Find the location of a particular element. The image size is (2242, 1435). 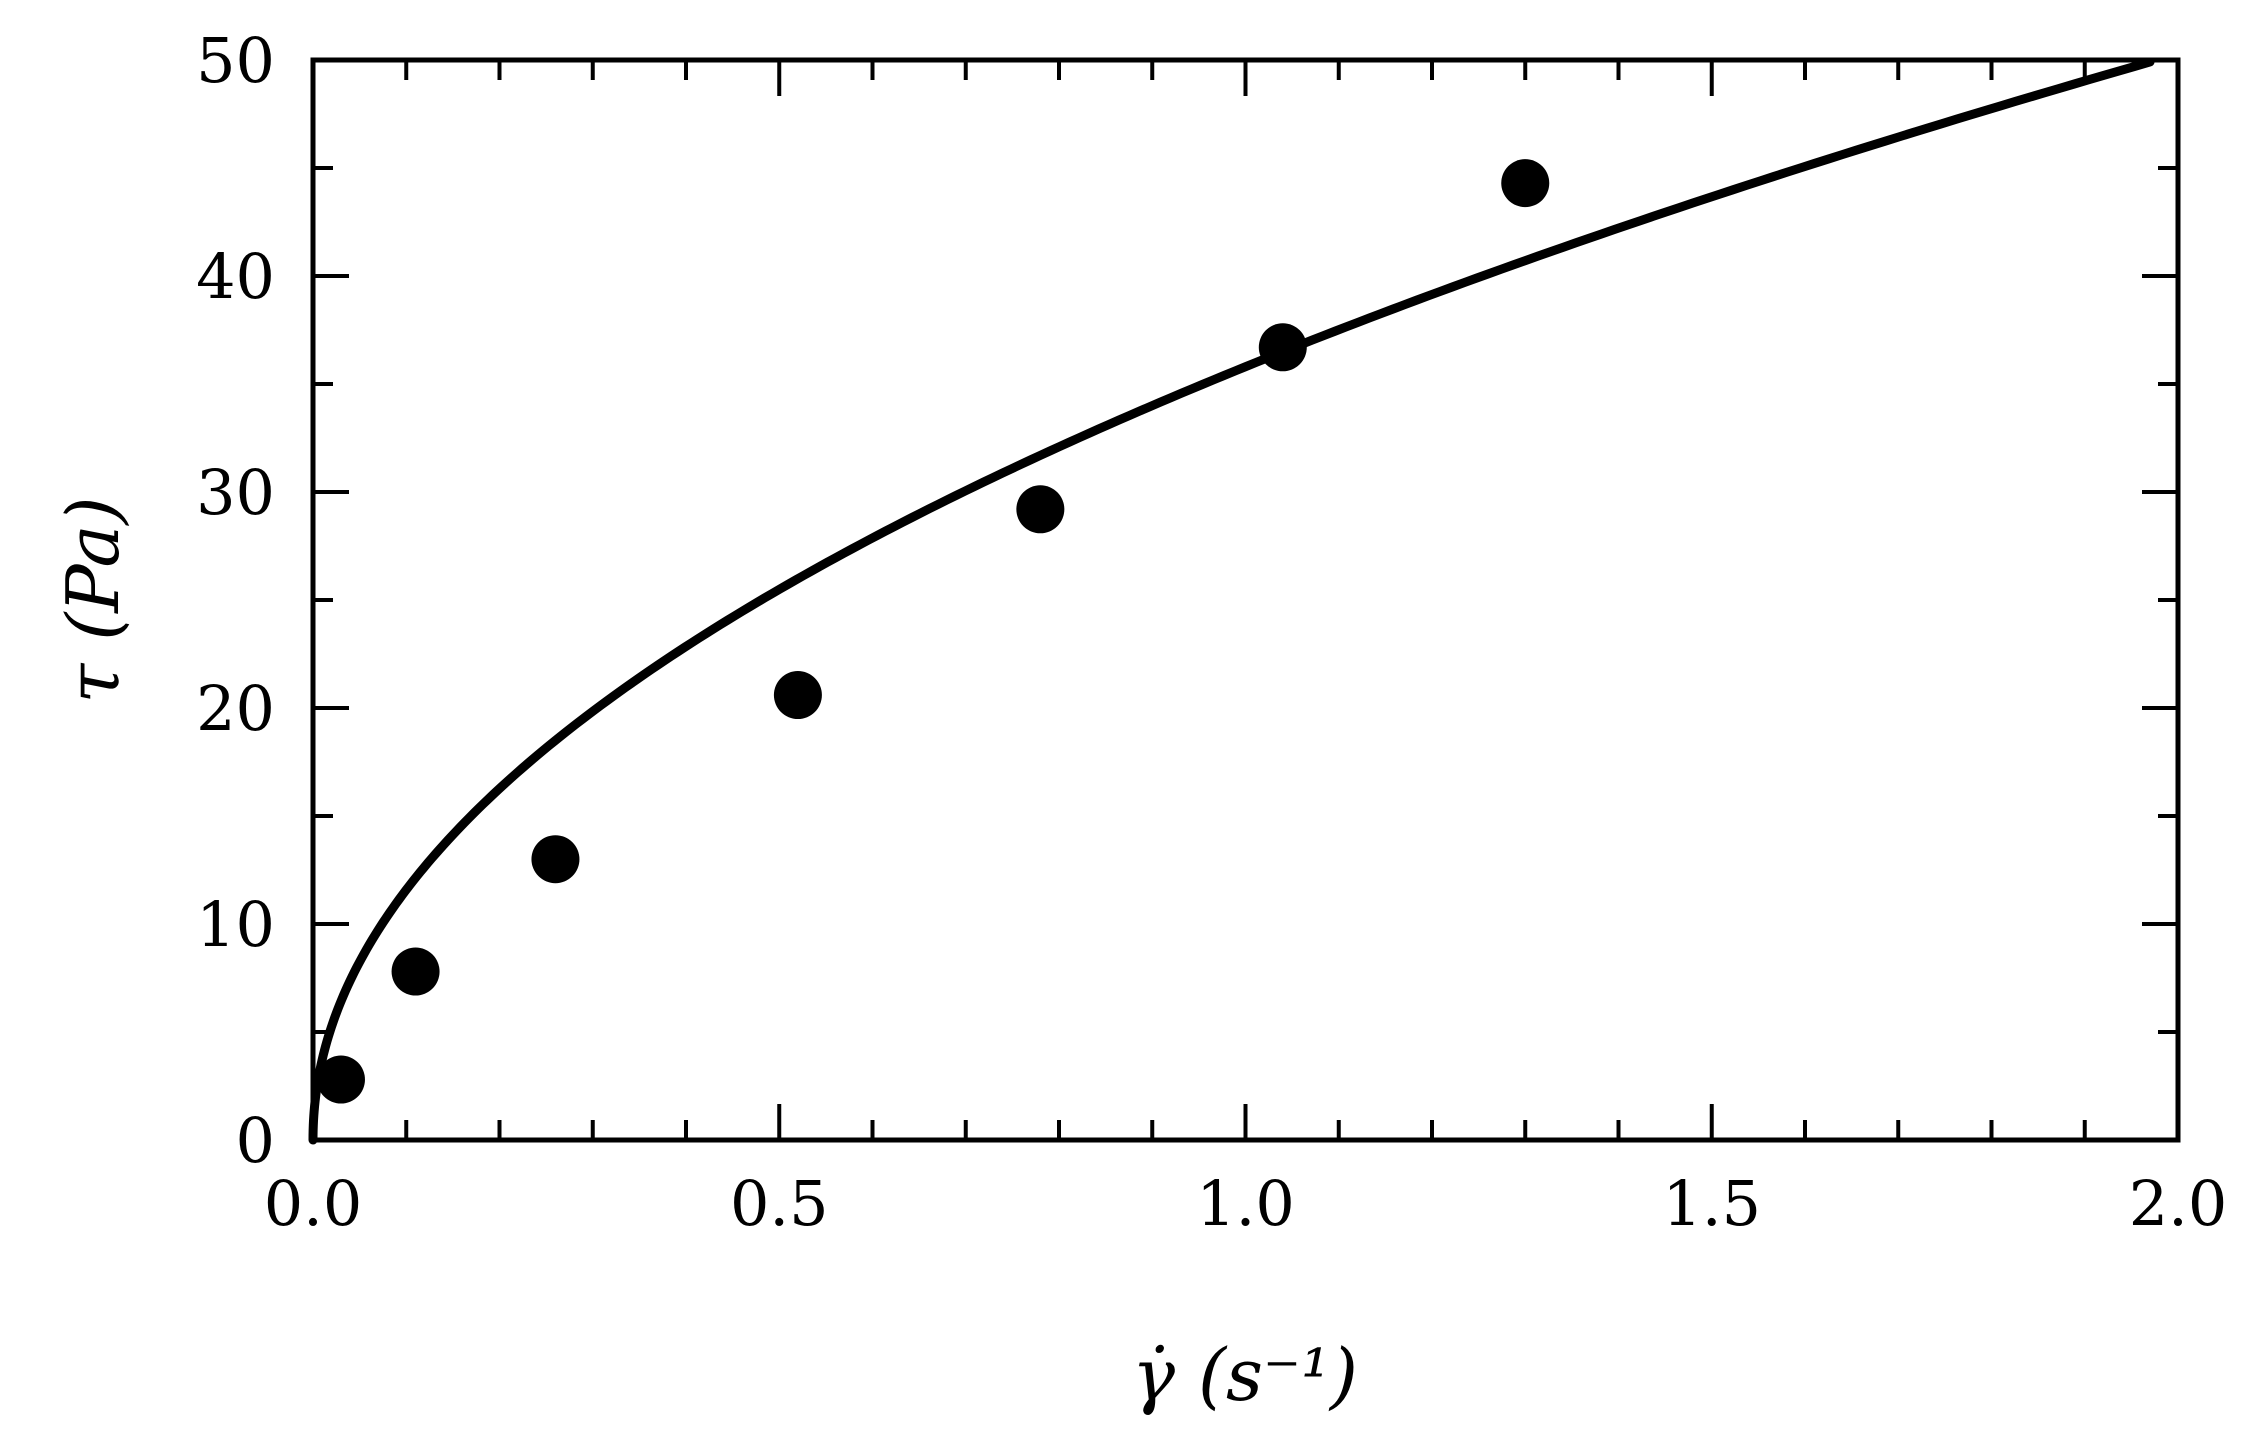

x-tick-label: 0.0 is located at coordinates (313, 1203).